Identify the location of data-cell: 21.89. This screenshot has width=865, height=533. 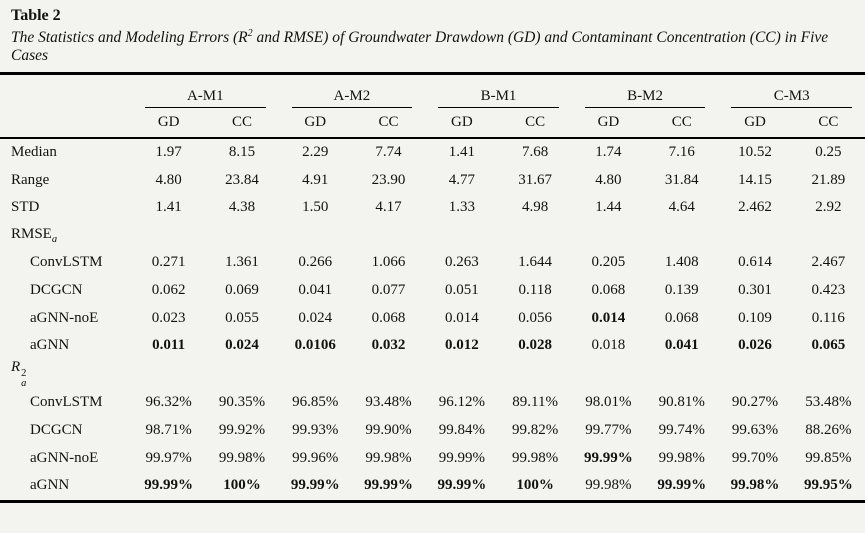
(828, 179).